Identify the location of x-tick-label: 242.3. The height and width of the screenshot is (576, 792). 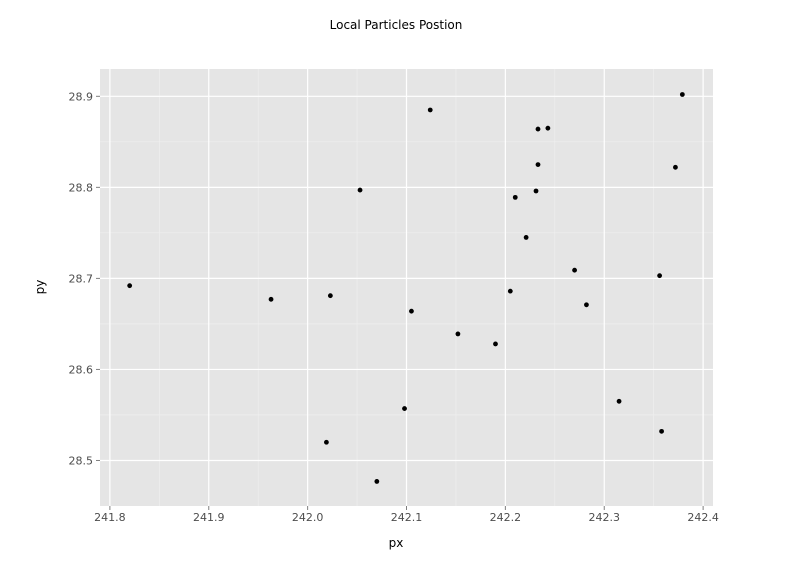
(604, 517).